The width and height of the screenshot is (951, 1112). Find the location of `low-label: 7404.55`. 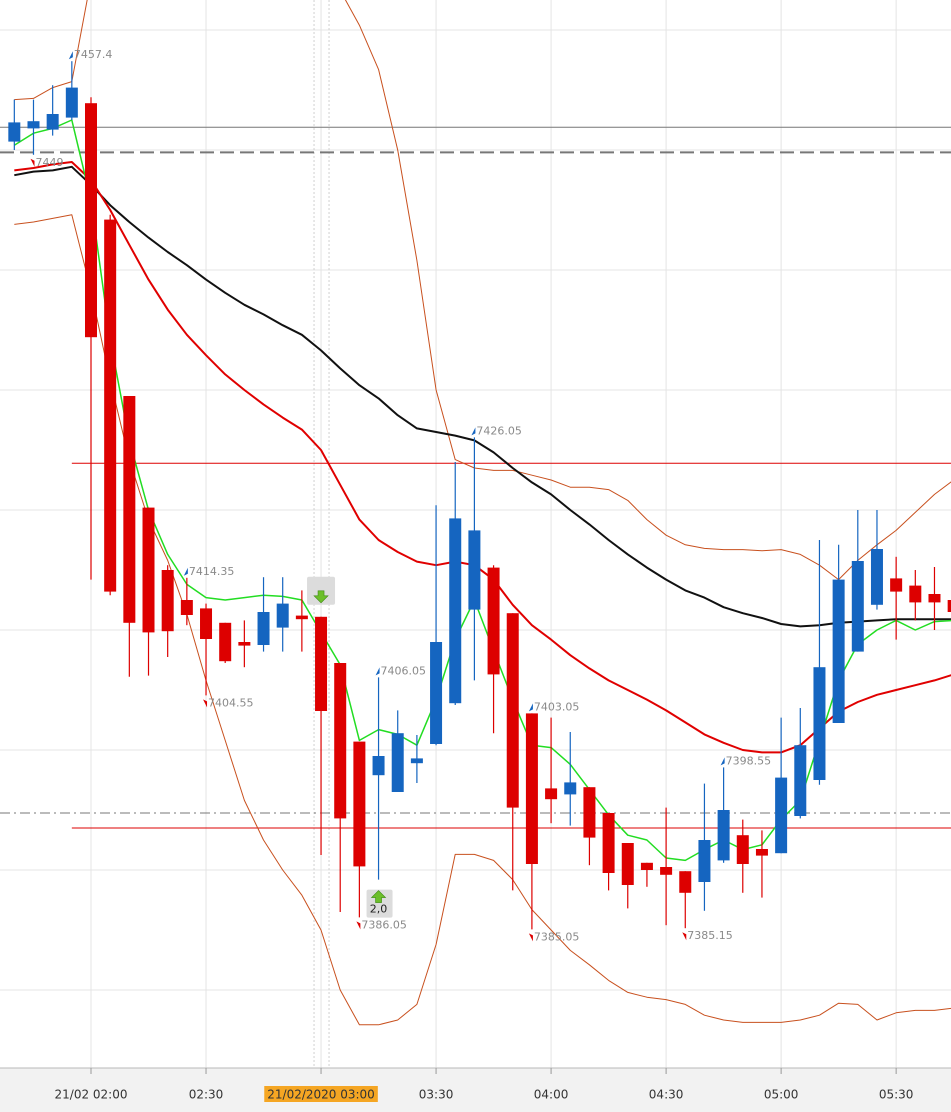

low-label: 7404.55 is located at coordinates (231, 702).